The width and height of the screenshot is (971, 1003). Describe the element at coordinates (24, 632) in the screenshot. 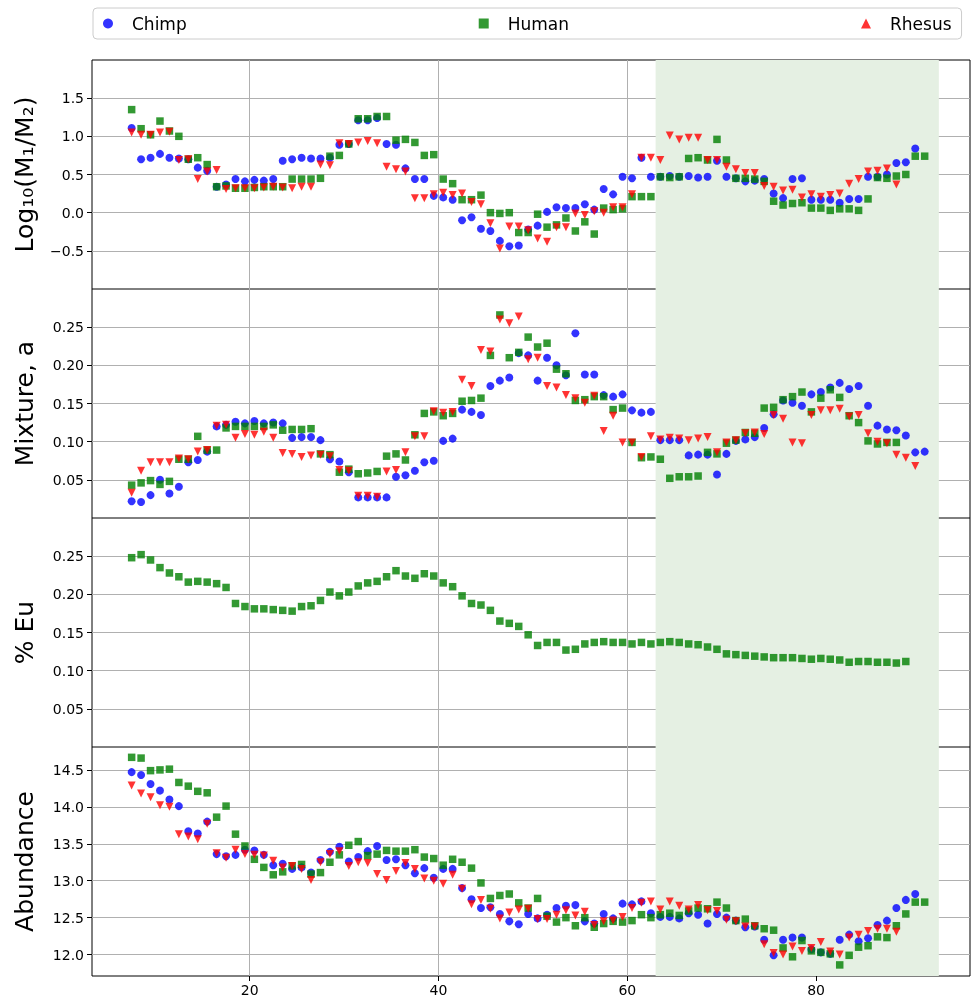

I see `y-axis-title: % Eu` at that location.